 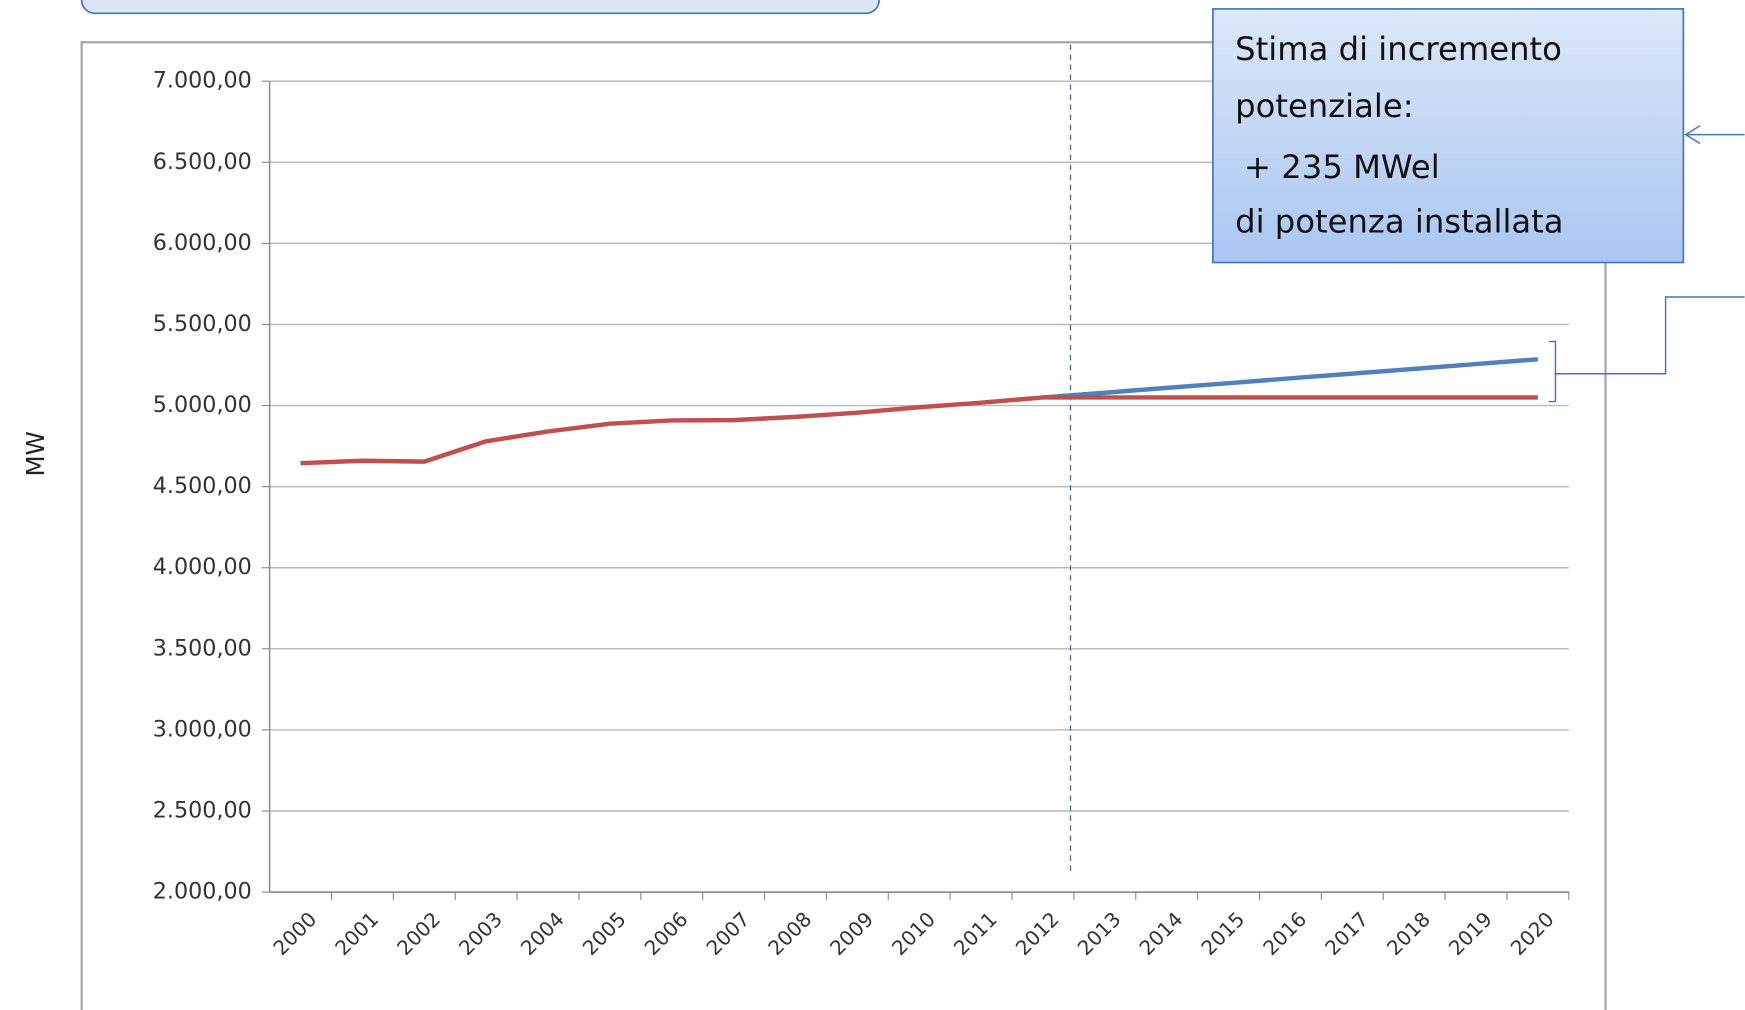 What do you see at coordinates (202, 811) in the screenshot?
I see `y-tick-label: 2.500,00` at bounding box center [202, 811].